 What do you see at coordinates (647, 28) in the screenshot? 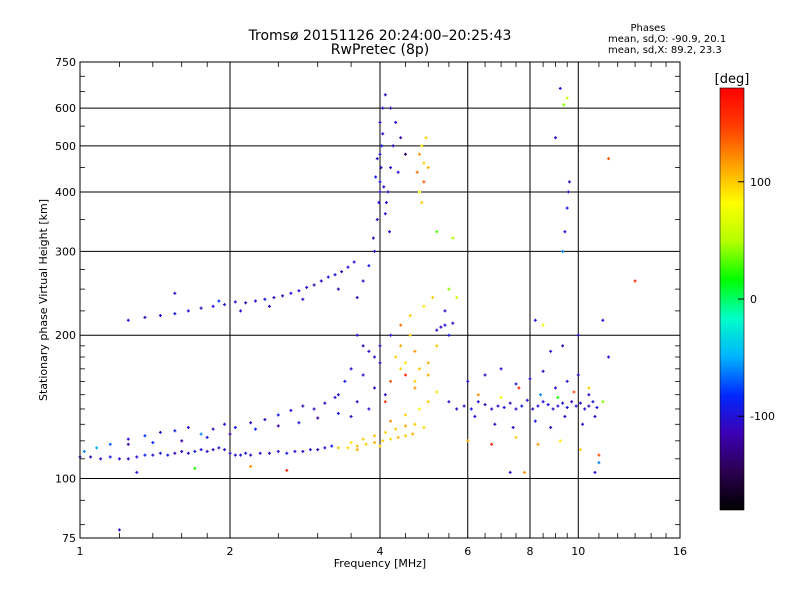
I see `legend-title: Phases` at bounding box center [647, 28].